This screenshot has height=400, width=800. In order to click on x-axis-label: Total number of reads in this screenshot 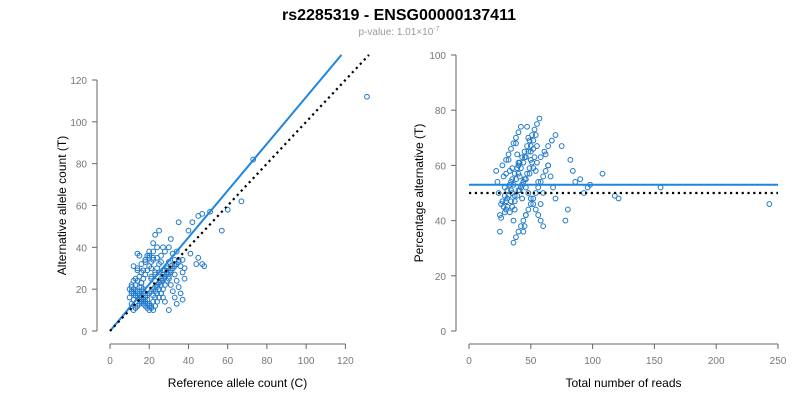, I will do `click(623, 383)`.